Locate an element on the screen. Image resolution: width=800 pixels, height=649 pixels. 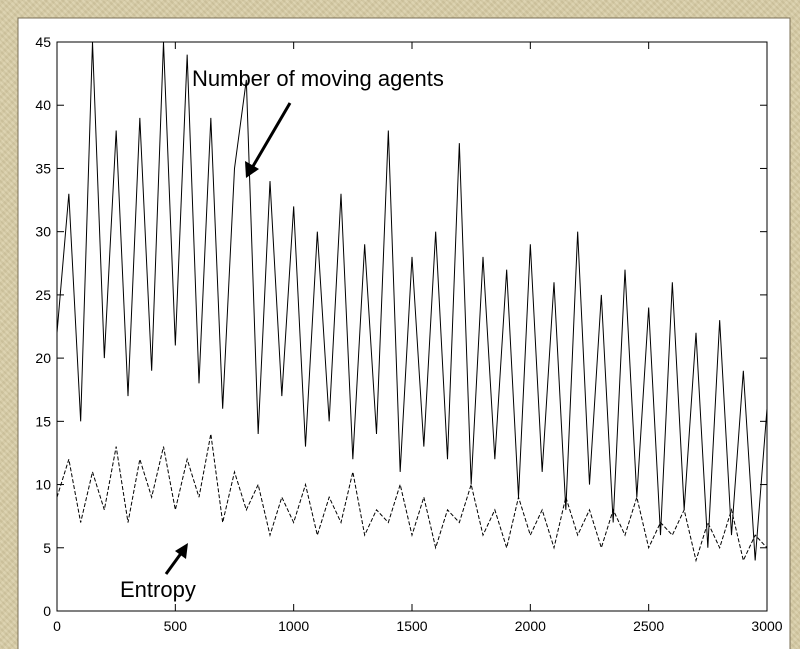
x-tick-label: 2500 is located at coordinates (648, 626).